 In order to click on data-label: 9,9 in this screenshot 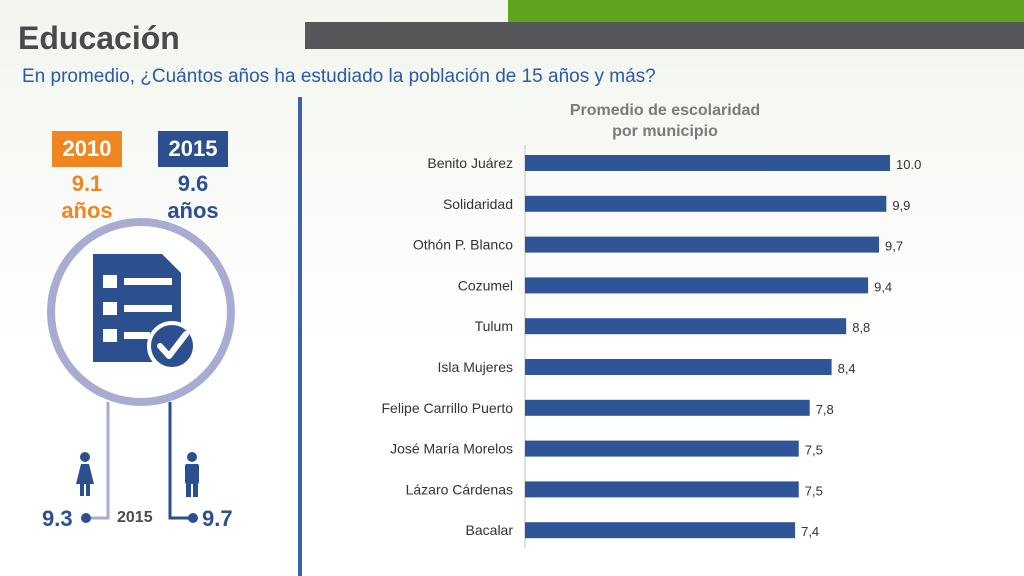, I will do `click(901, 205)`.